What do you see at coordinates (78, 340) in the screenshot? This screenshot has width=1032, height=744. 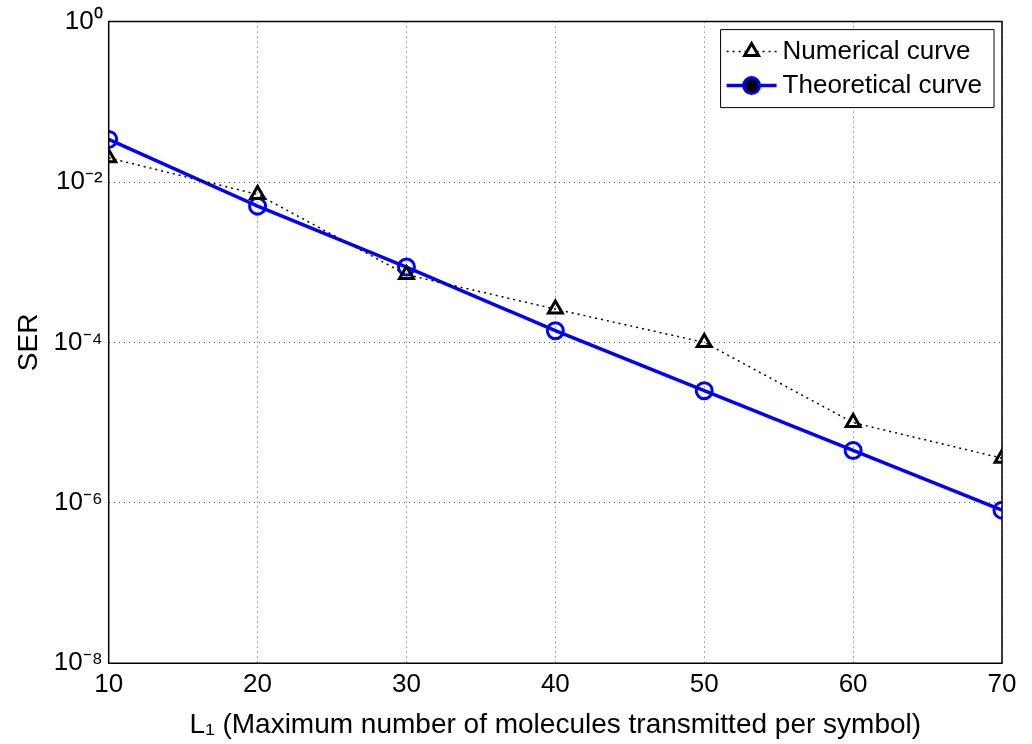 I see `y-tick-label: 10⁻⁴` at bounding box center [78, 340].